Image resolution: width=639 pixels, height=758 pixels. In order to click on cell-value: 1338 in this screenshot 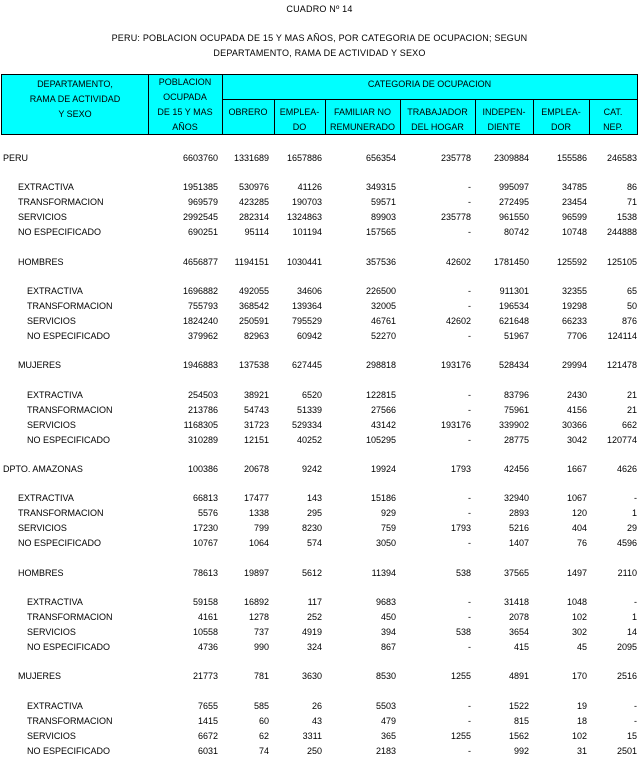, I will do `click(258, 513)`.